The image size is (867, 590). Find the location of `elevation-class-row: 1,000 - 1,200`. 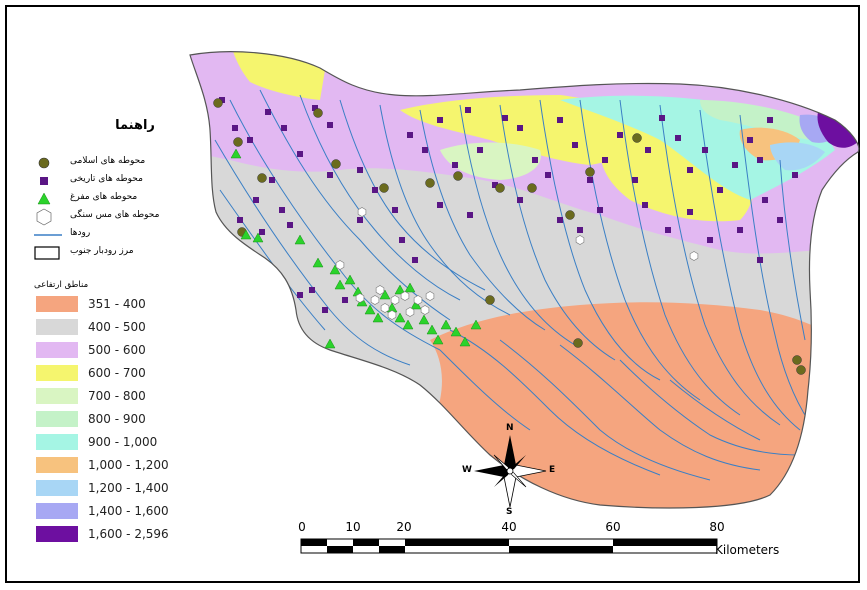

elevation-class-row: 1,000 - 1,200 is located at coordinates (116, 466).